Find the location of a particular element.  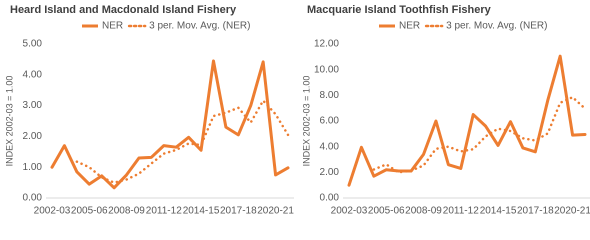

y-tick-label: 5.00 is located at coordinates (33, 44).